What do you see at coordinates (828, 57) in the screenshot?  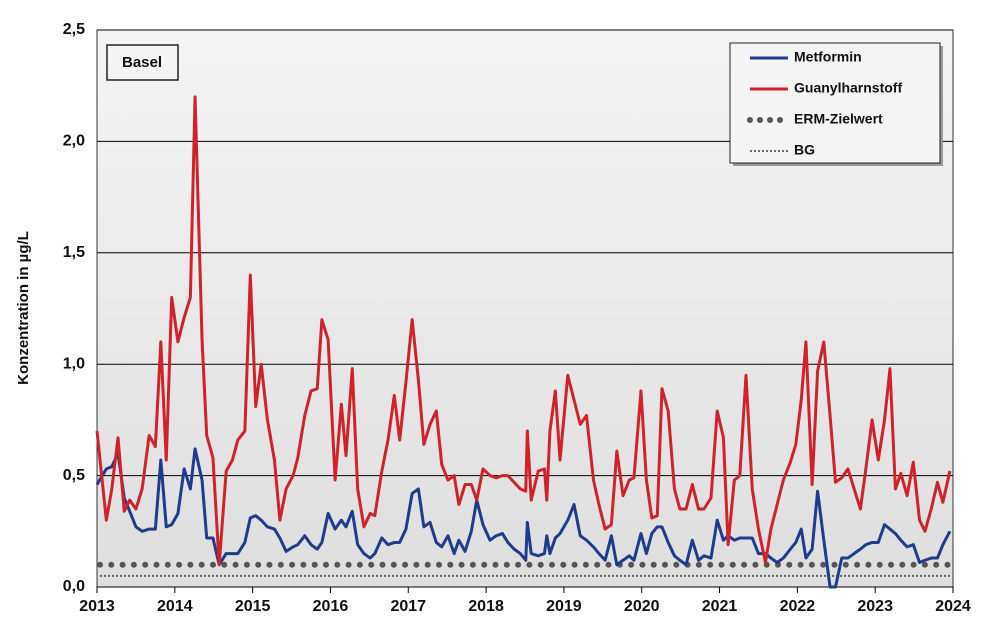 I see `legend-label: Metformin` at bounding box center [828, 57].